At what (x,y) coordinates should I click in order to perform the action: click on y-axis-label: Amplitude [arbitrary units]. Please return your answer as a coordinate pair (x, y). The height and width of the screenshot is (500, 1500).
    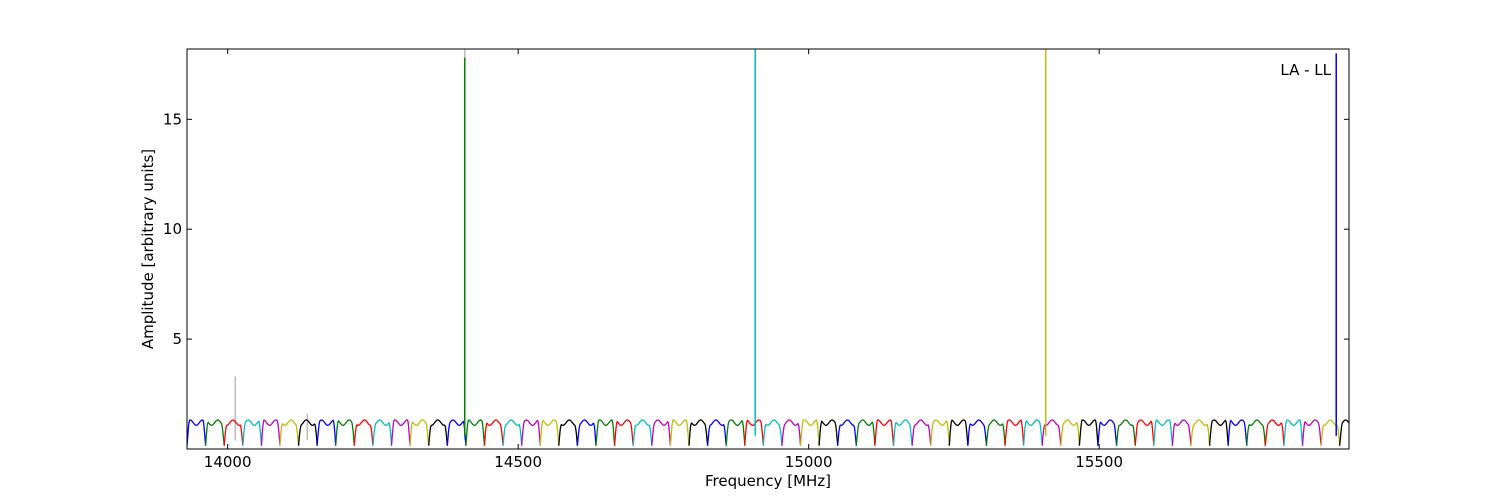
    Looking at the image, I should click on (148, 249).